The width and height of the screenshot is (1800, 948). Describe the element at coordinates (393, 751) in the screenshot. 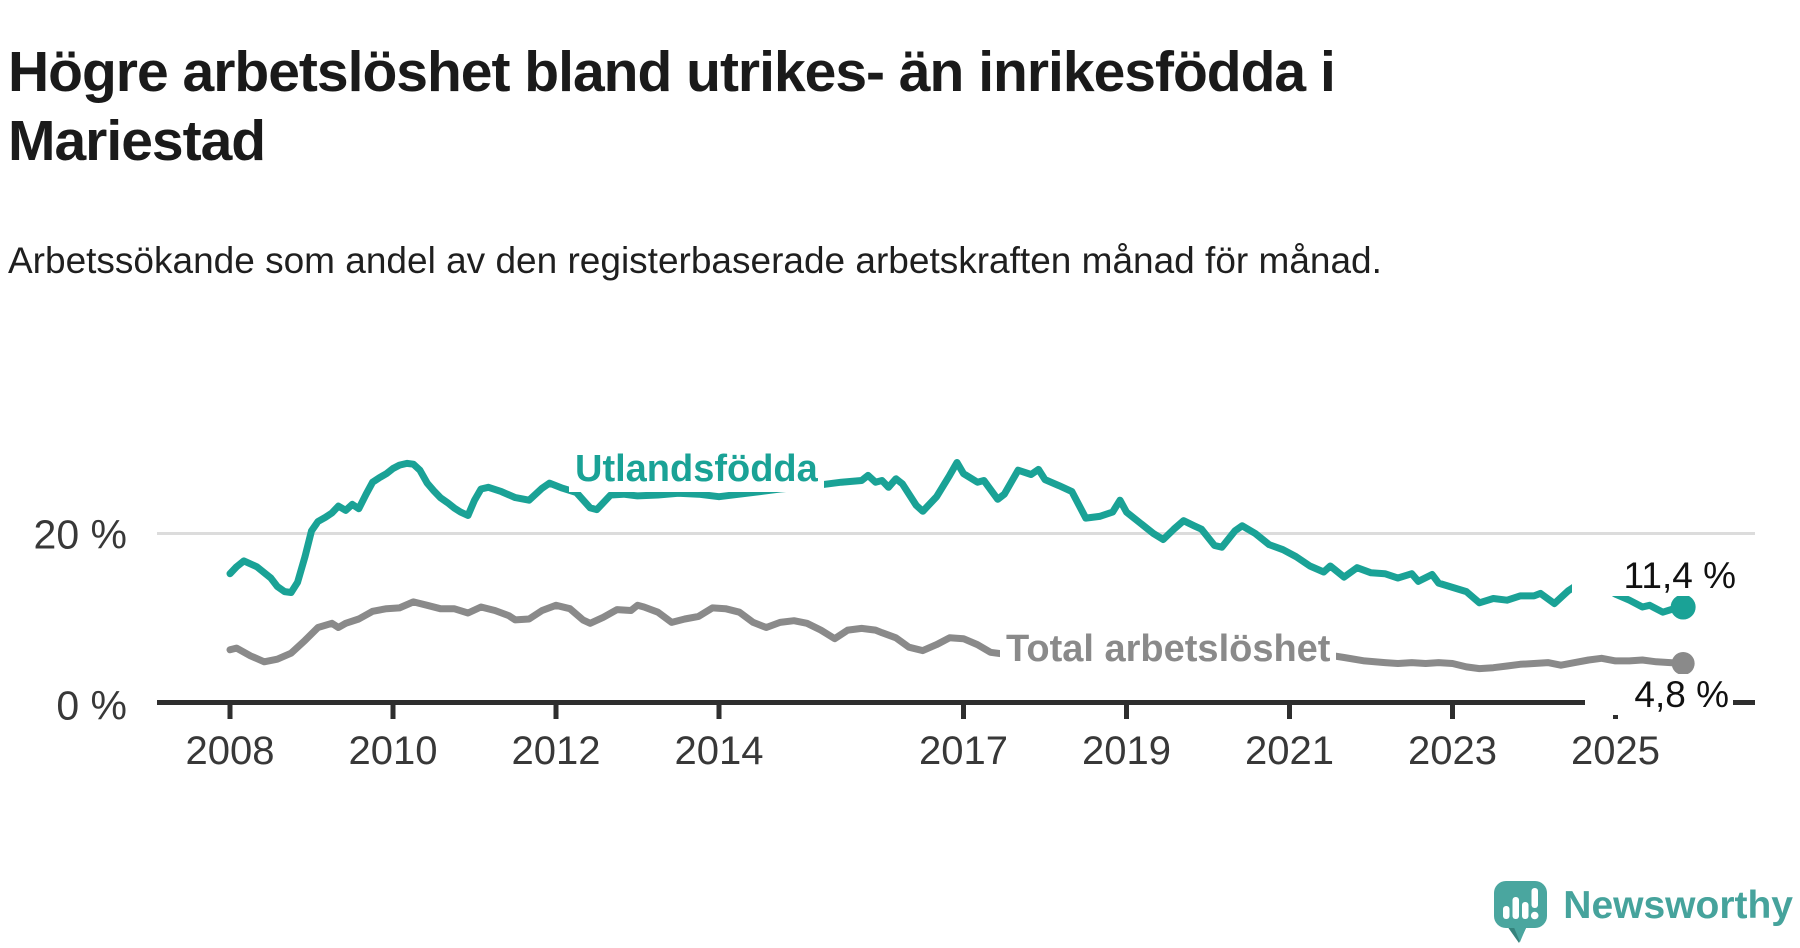

I see `x-tick-label: 2010` at that location.